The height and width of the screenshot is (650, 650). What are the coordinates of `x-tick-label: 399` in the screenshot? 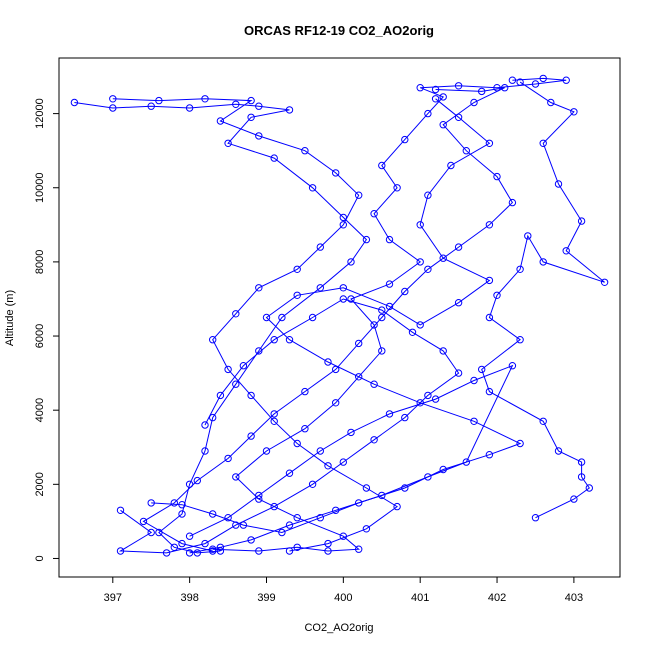 It's located at (266, 598).